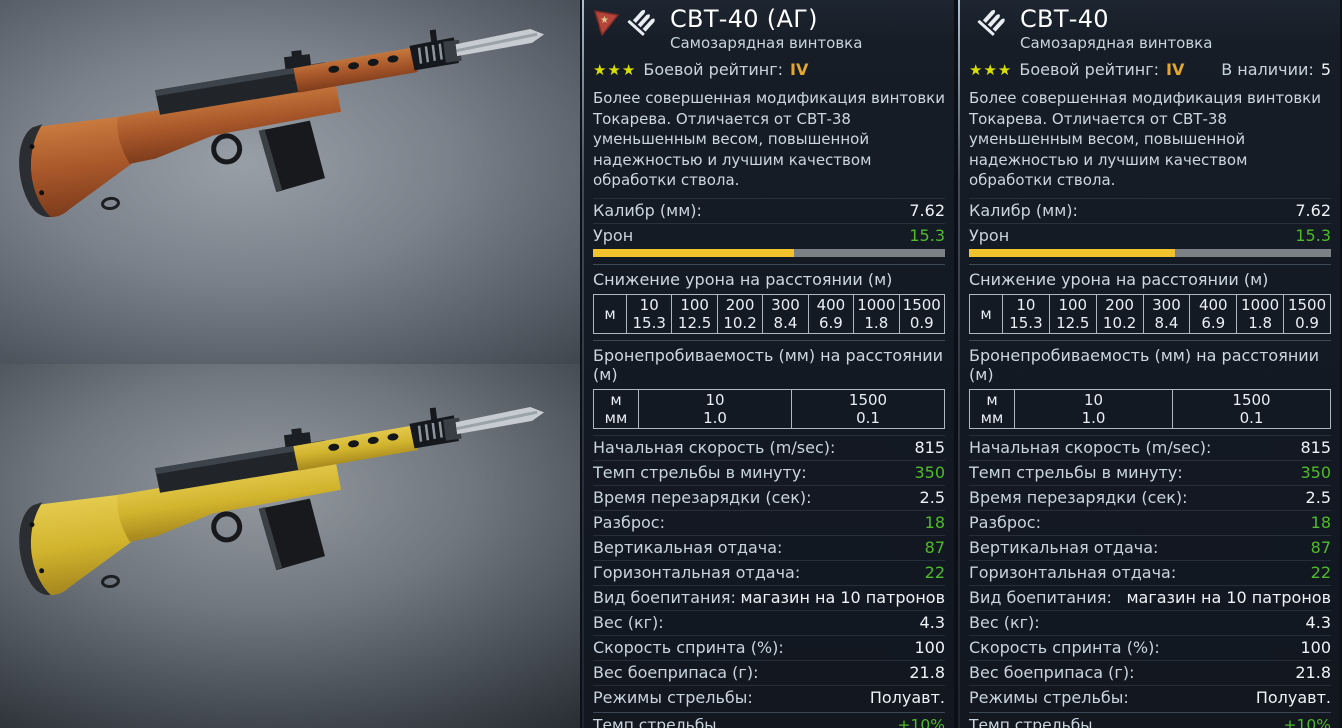 This screenshot has width=1342, height=728. What do you see at coordinates (697, 572) in the screenshot?
I see `stat-label: Горизонтальная отдача:` at bounding box center [697, 572].